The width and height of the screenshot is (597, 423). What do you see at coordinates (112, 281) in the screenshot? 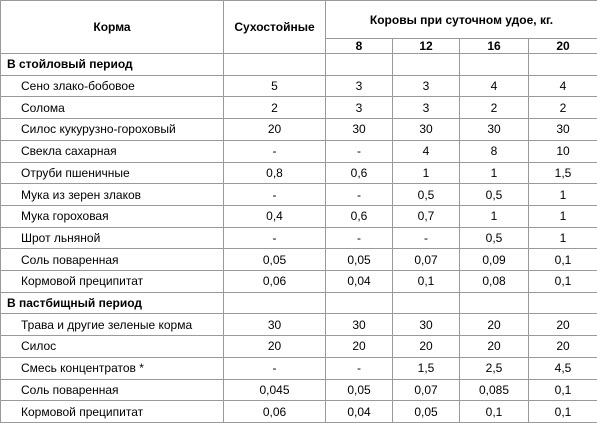
I see `feed-name-cell: Кормовой преципитат` at bounding box center [112, 281].